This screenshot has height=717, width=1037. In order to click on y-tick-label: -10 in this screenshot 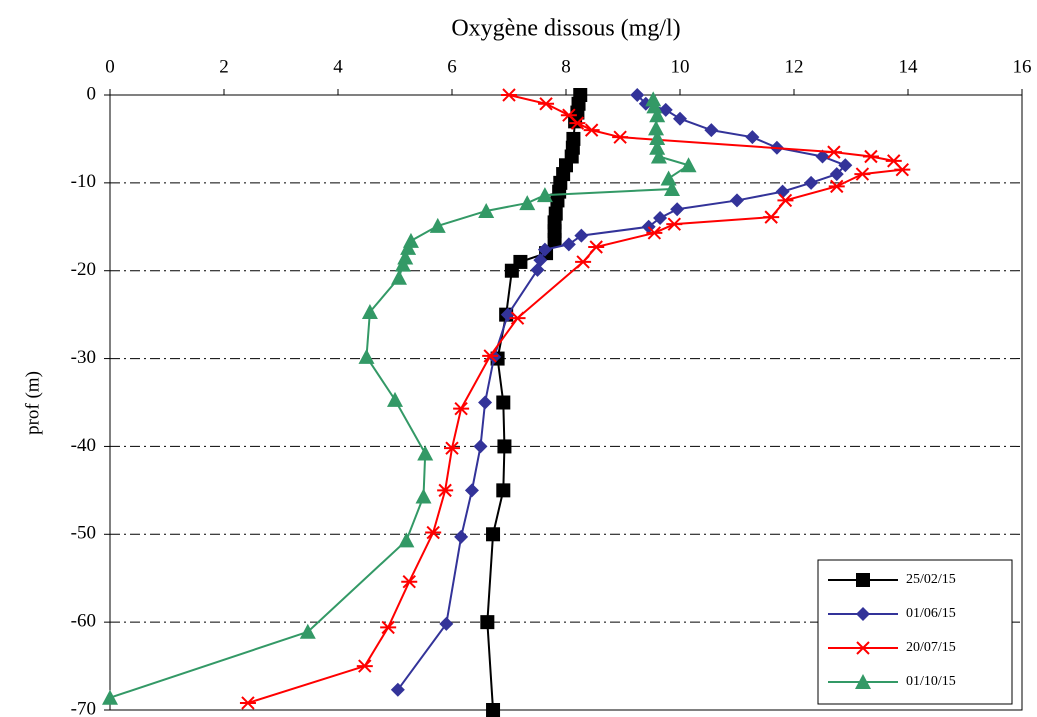, I will do `click(83, 181)`.